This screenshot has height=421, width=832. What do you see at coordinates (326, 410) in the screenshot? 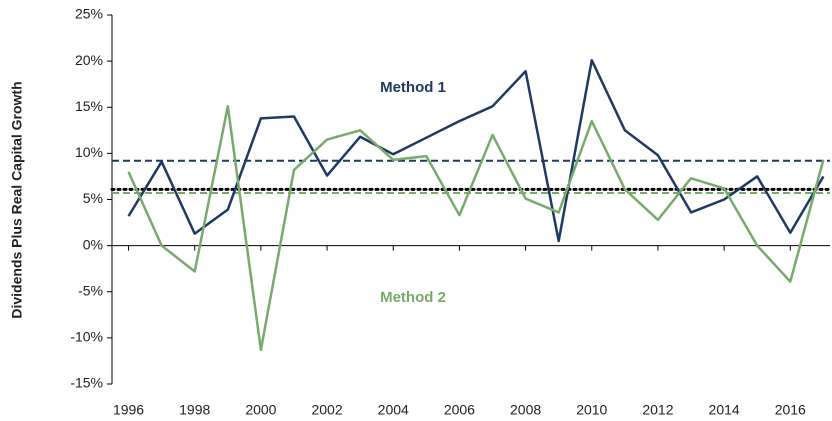
I see `x-tick-label: 2002` at bounding box center [326, 410].